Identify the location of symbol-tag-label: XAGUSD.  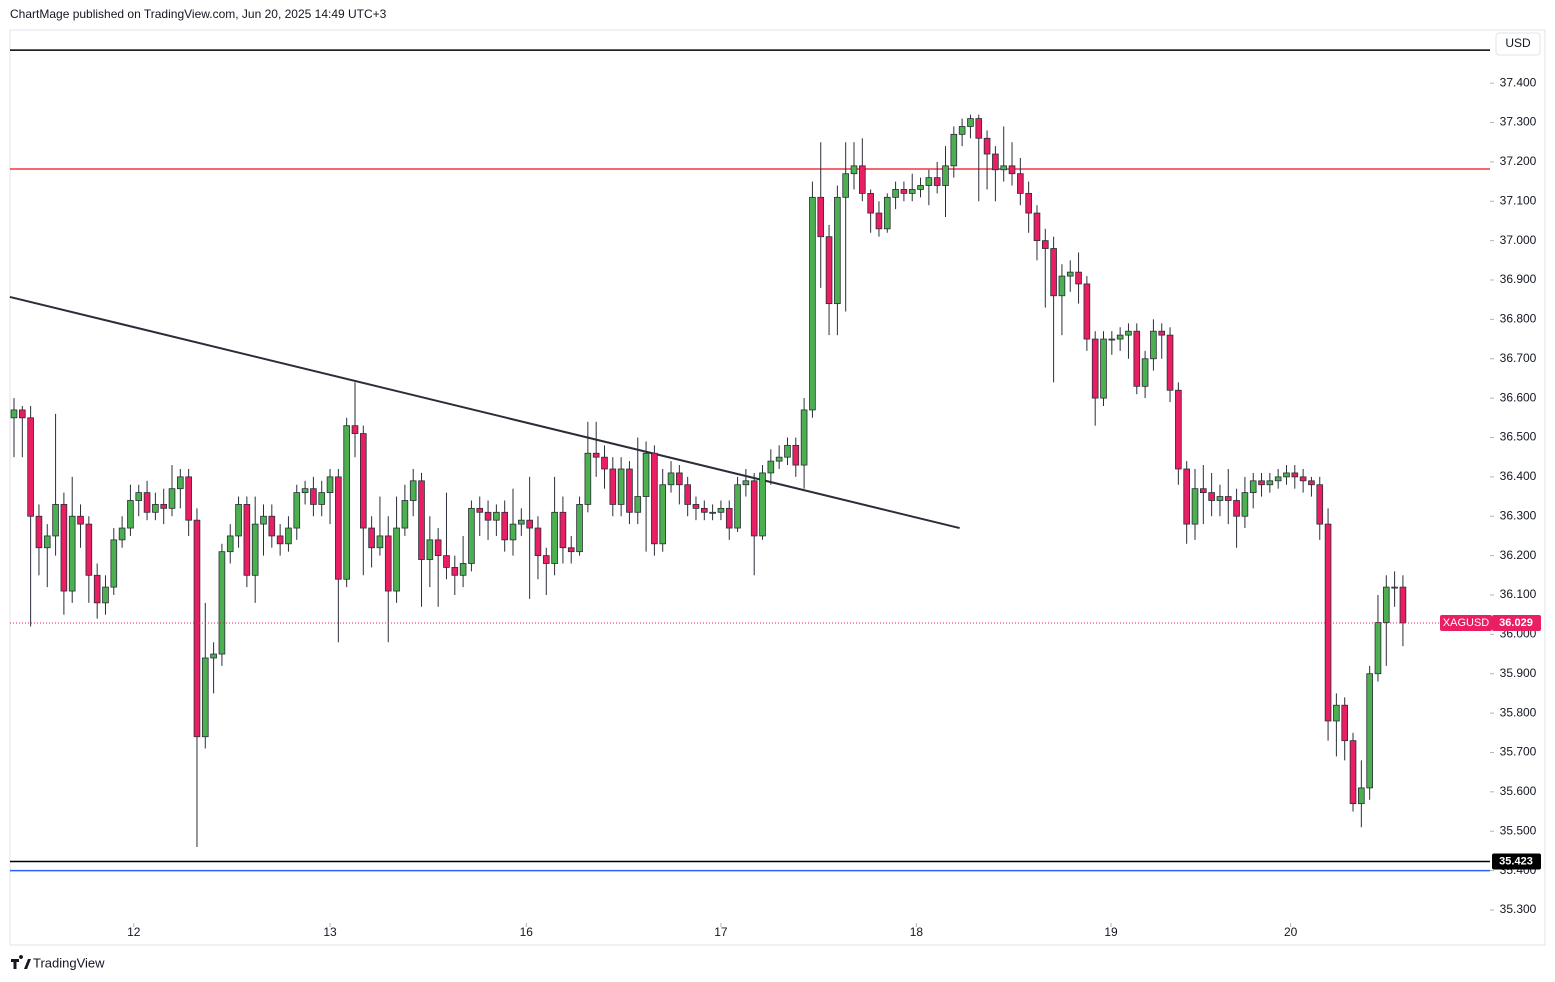
(1466, 623).